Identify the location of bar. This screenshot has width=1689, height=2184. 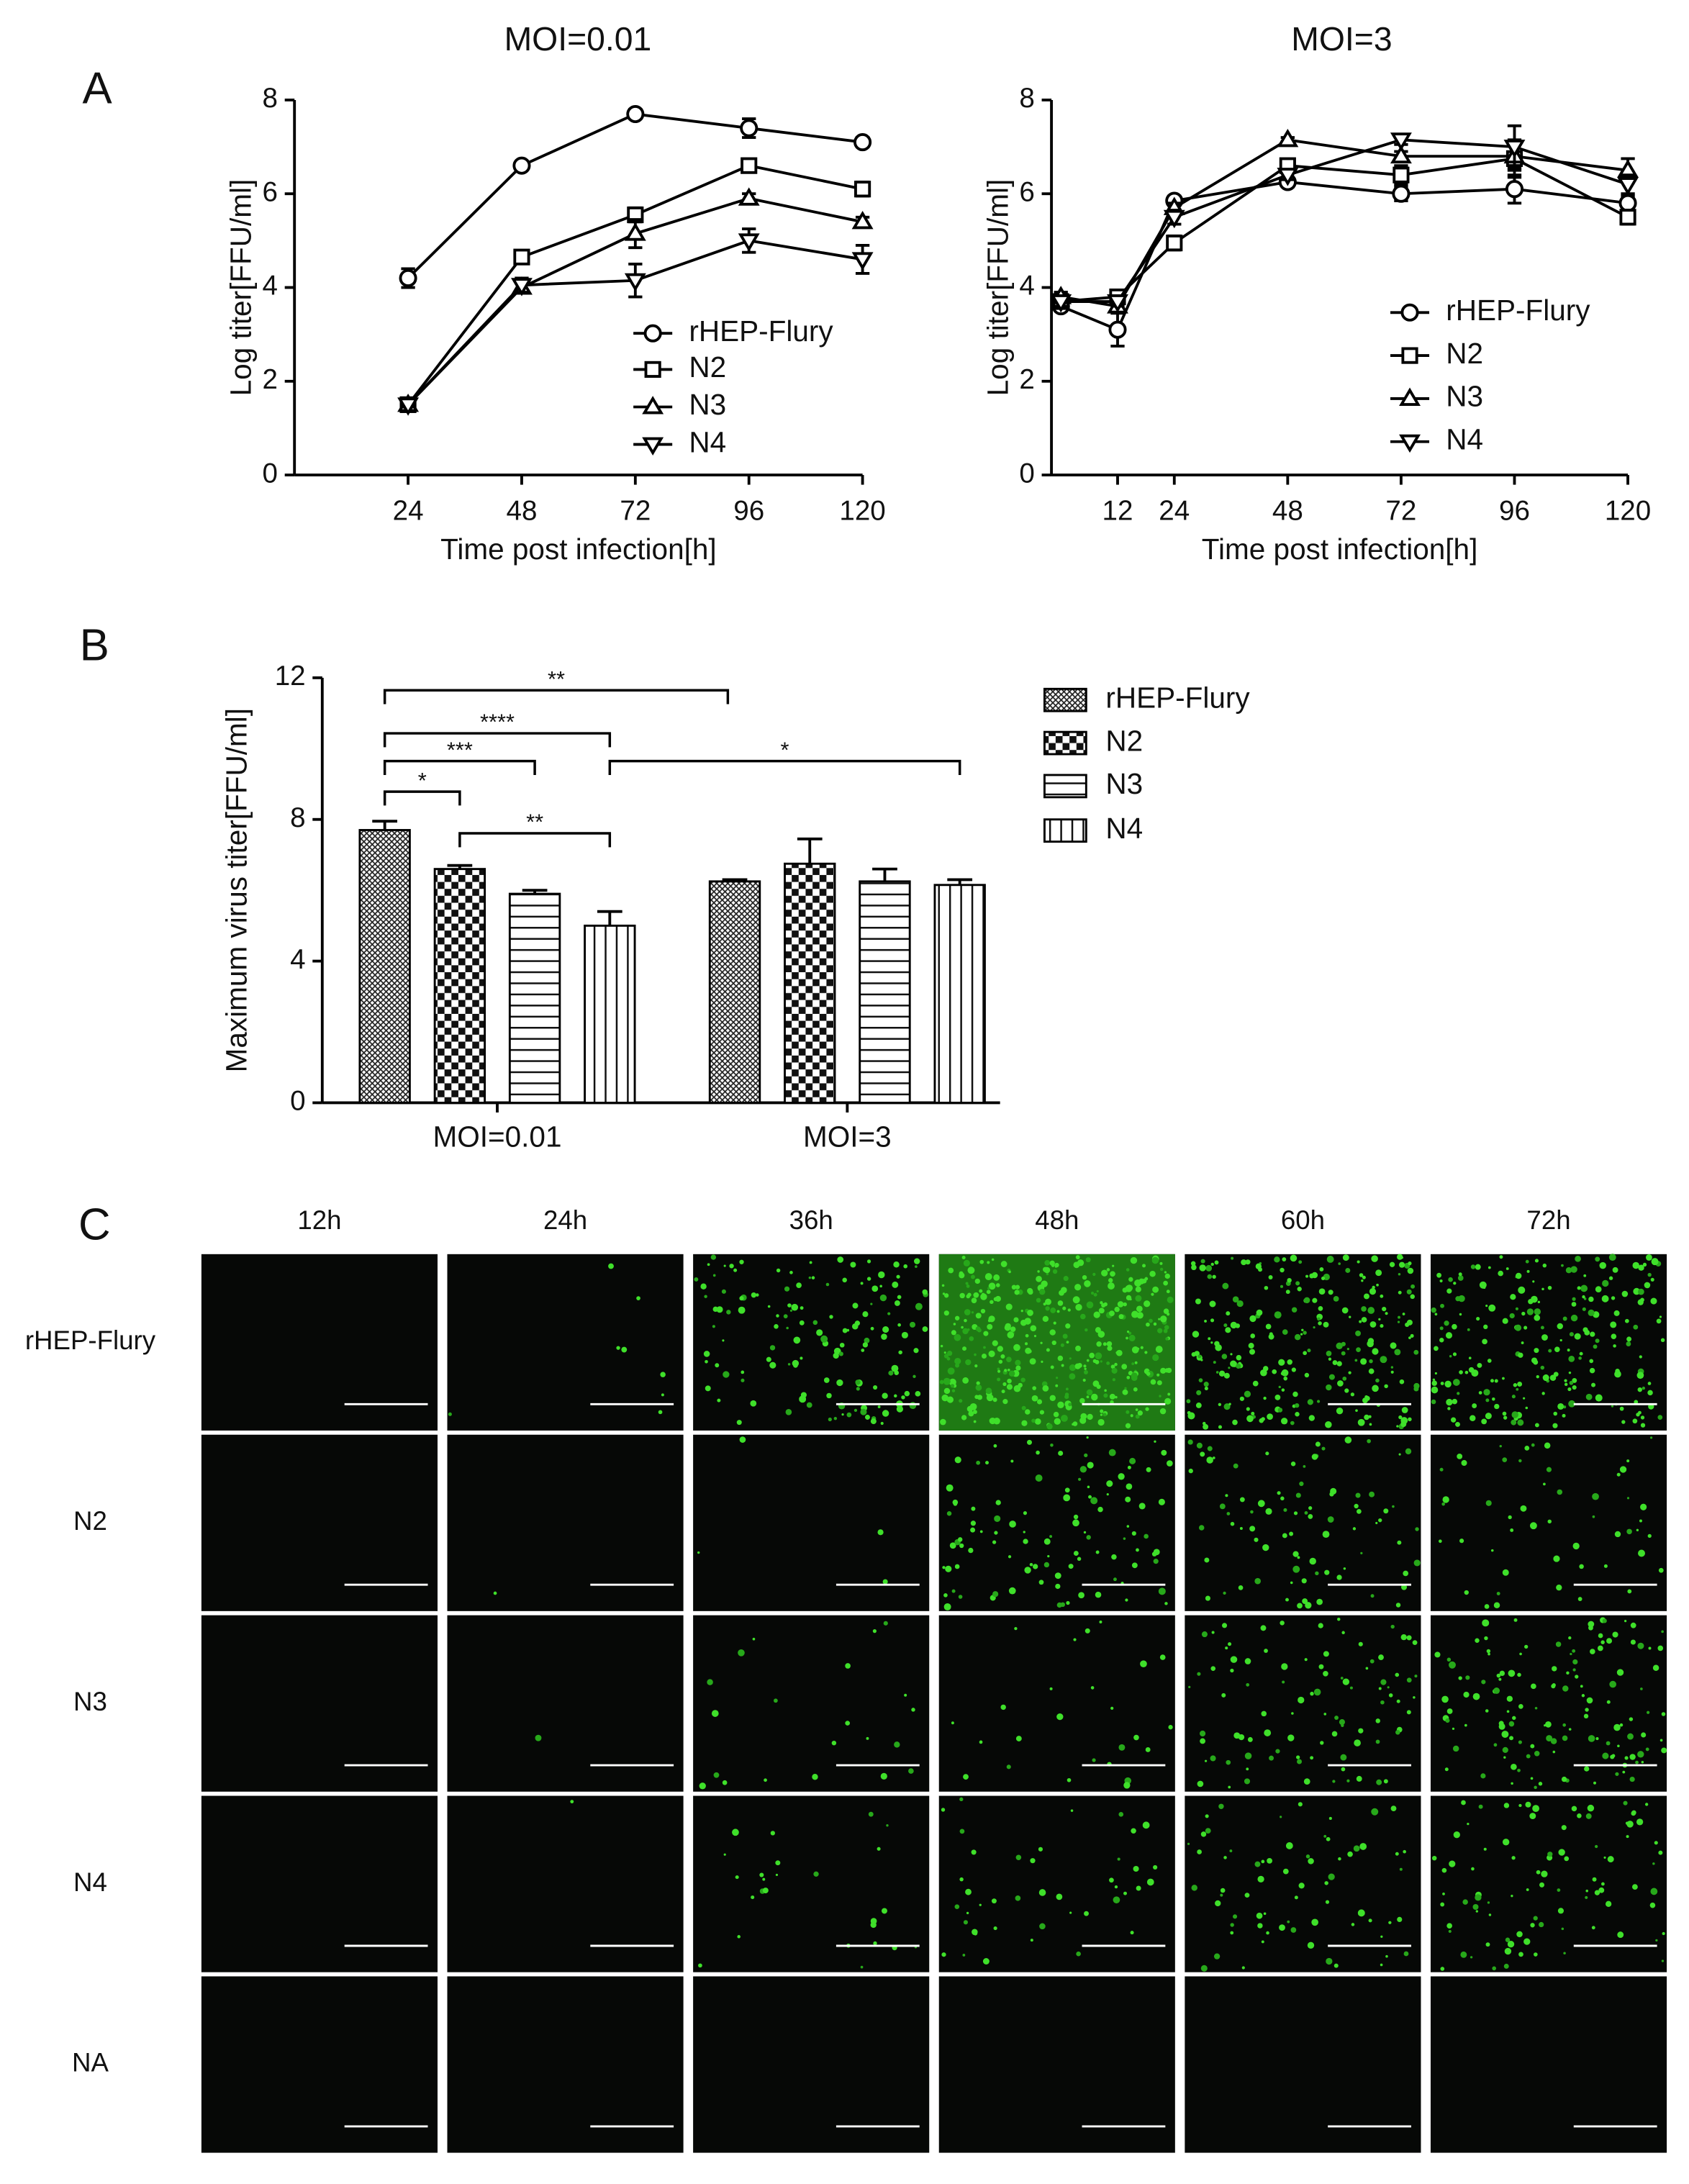
(534, 998).